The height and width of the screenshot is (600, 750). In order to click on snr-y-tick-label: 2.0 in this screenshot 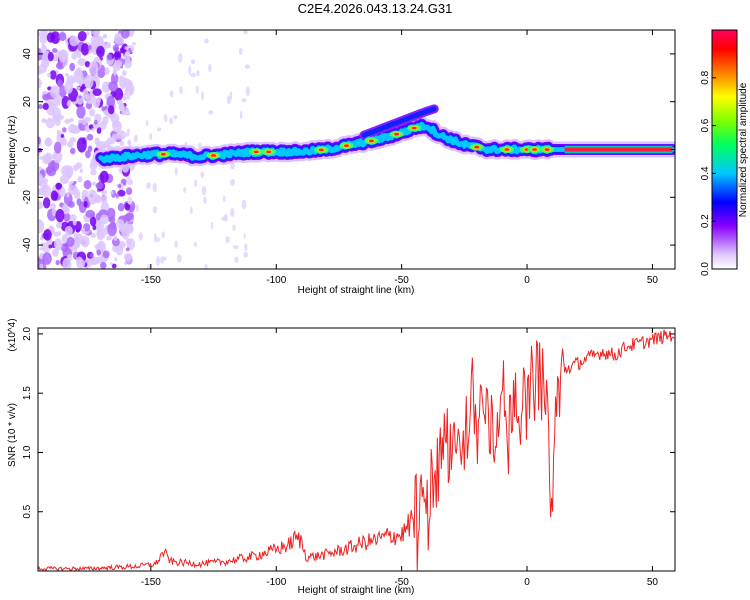, I will do `click(27, 334)`.